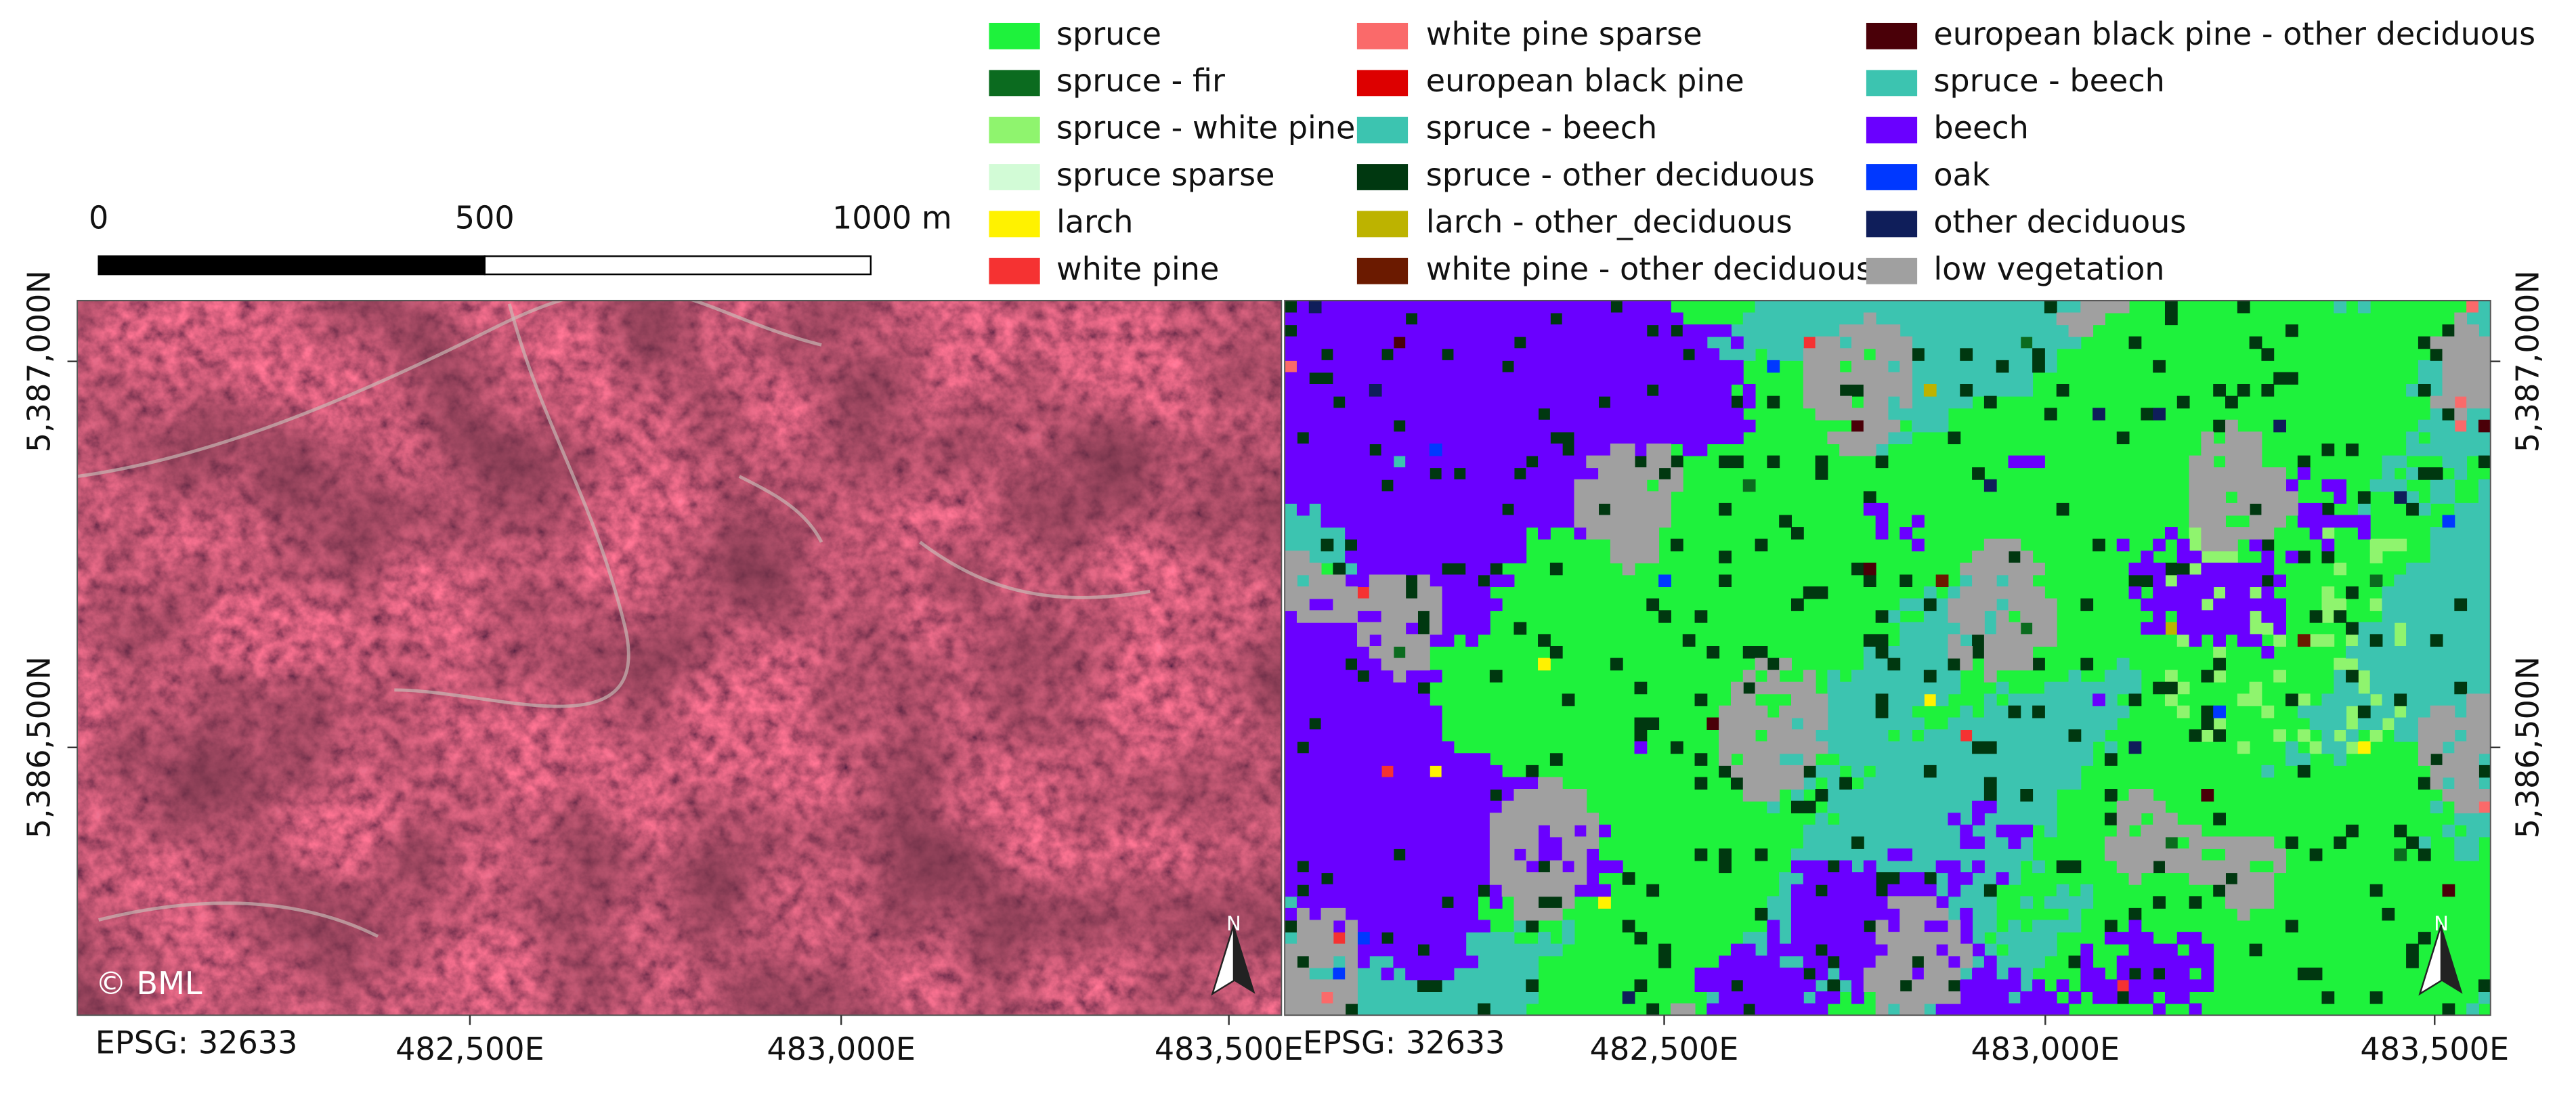 The image size is (2576, 1097). Describe the element at coordinates (2048, 269) in the screenshot. I see `legend-label: low vegetation` at that location.